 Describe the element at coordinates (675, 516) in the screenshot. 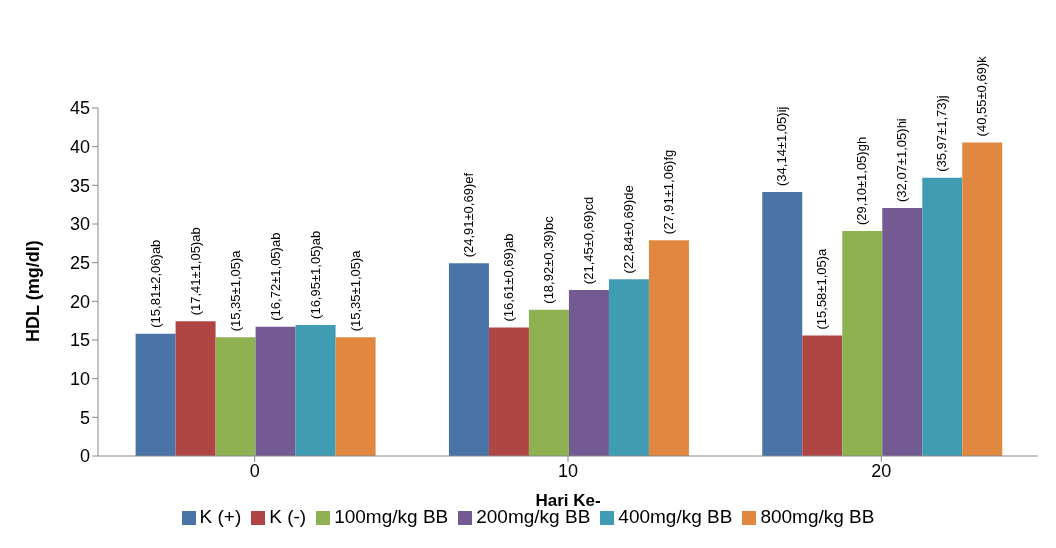

I see `legend-label: 400mg/kg BB` at that location.